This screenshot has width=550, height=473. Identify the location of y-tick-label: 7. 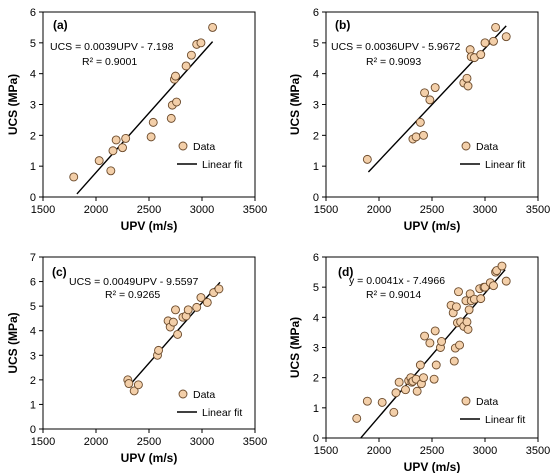
(33, 258).